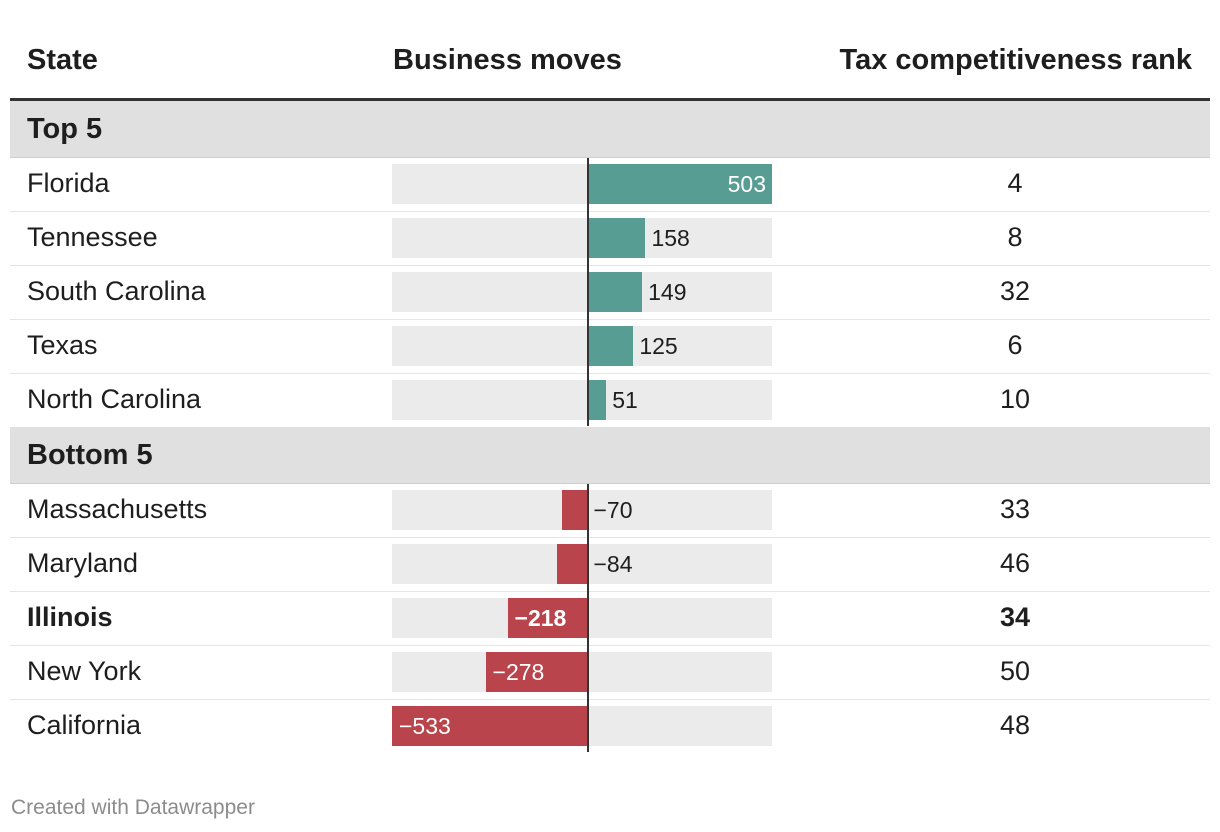  I want to click on table-row: Texas 125 6, so click(610, 347).